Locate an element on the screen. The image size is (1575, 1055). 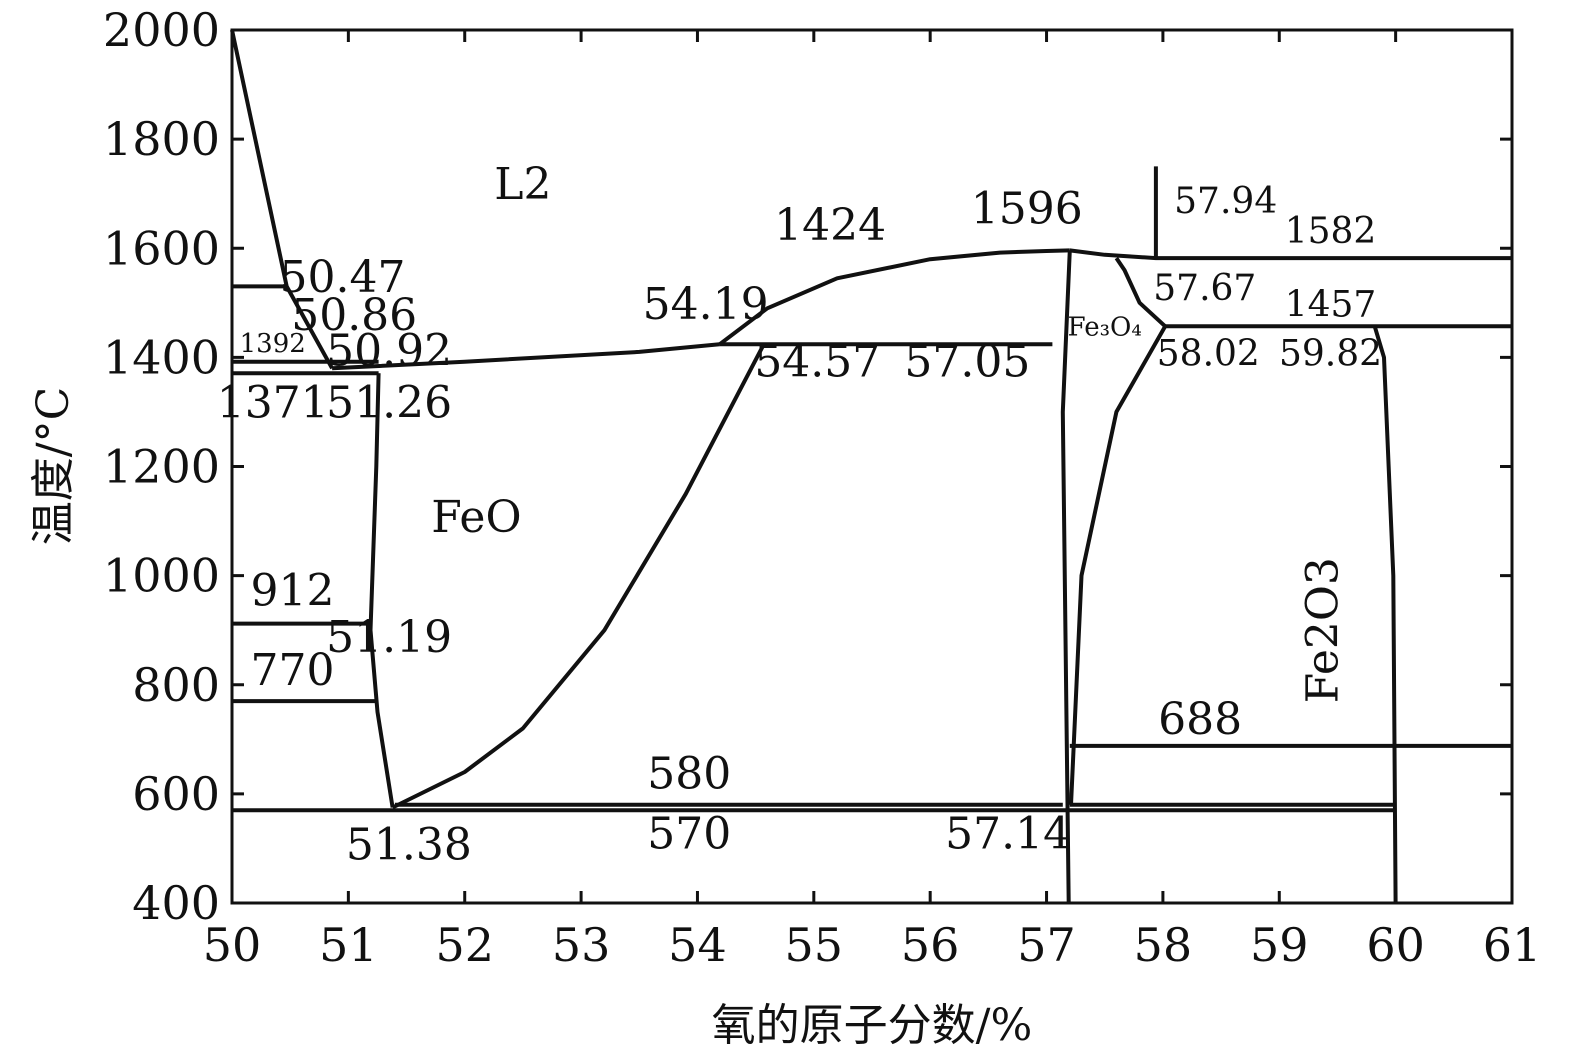
annotation-label: 1371 is located at coordinates (273, 402).